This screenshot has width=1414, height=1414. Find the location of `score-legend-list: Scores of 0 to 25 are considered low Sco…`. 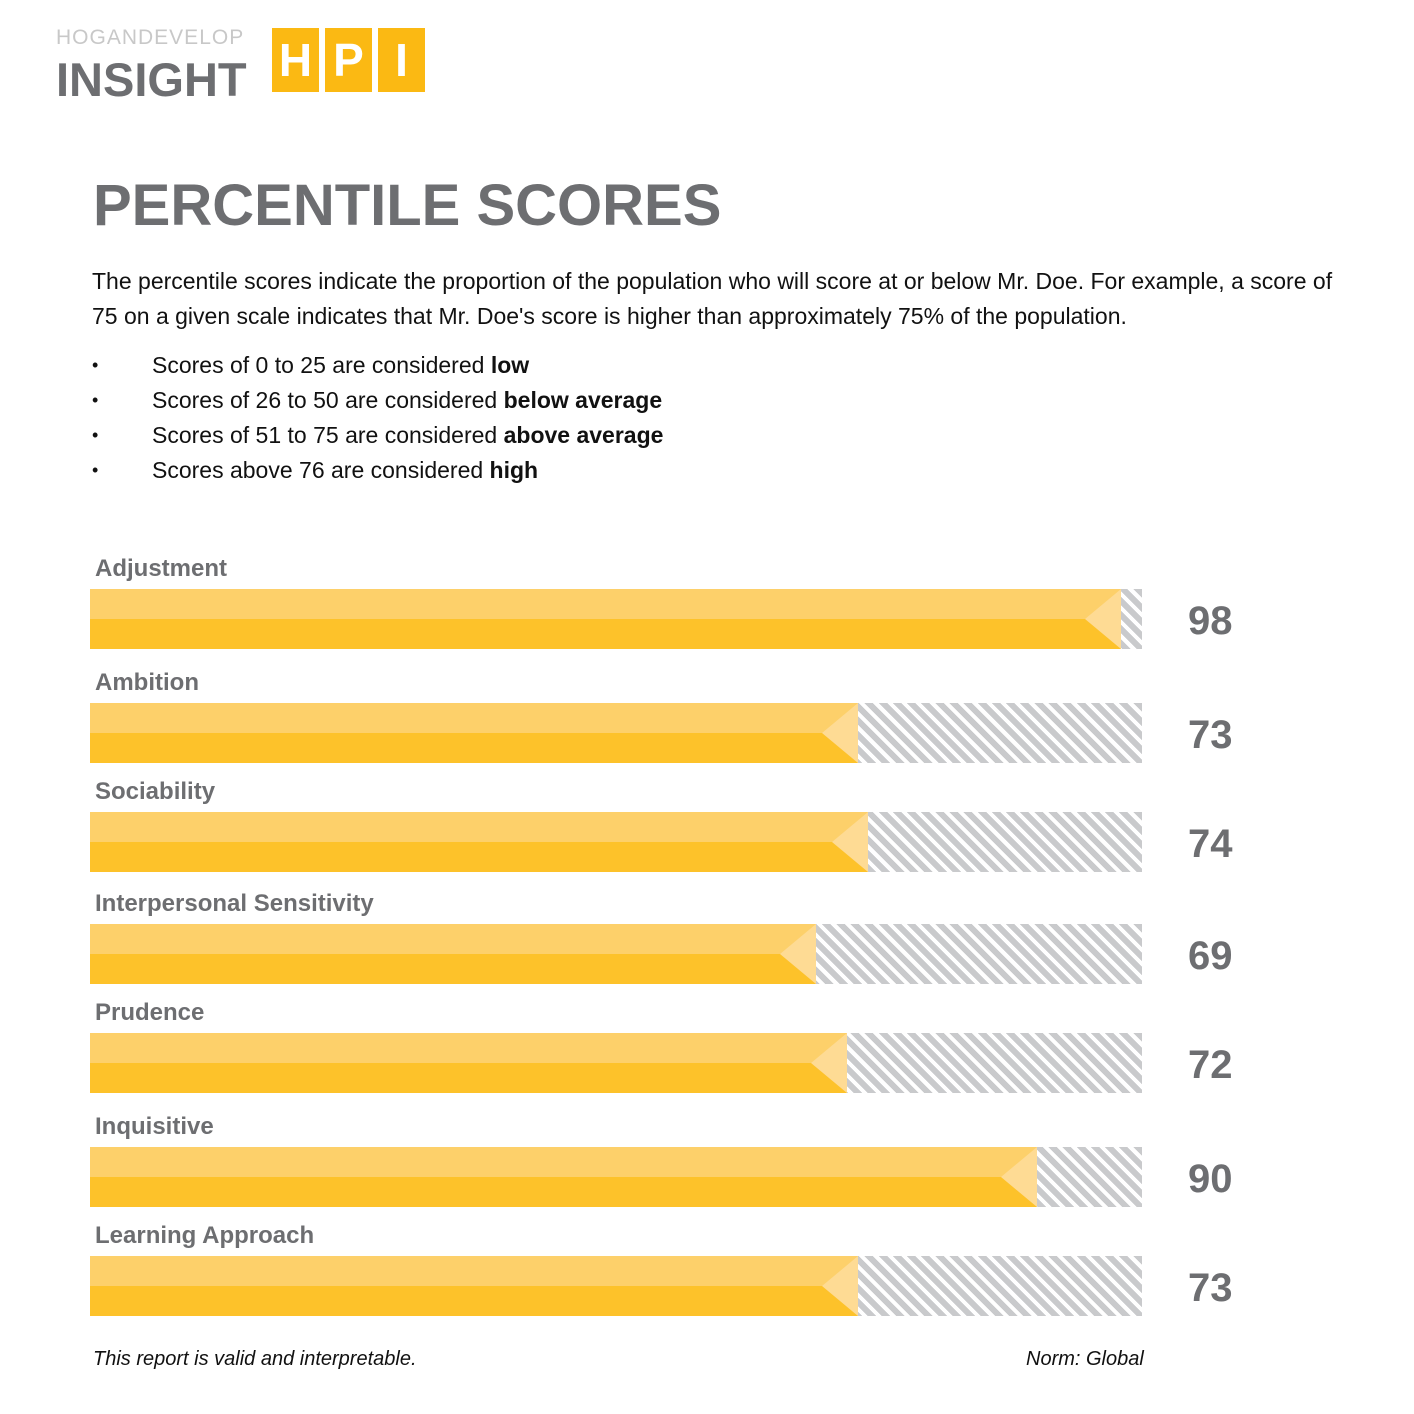

score-legend-list: Scores of 0 to 25 are considered low Sco… is located at coordinates (377, 418).